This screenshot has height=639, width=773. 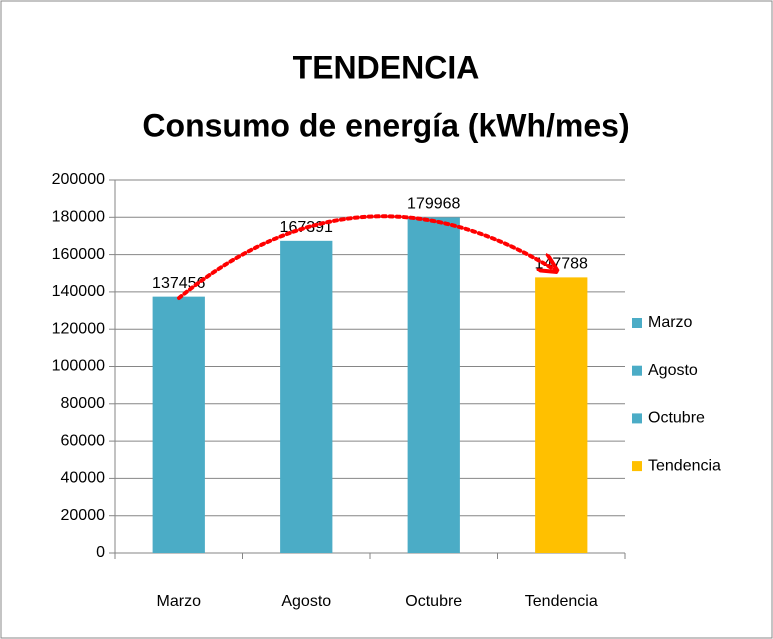 I want to click on chart-subtitle: Consumo de energía (kWh/mes), so click(x=385, y=125).